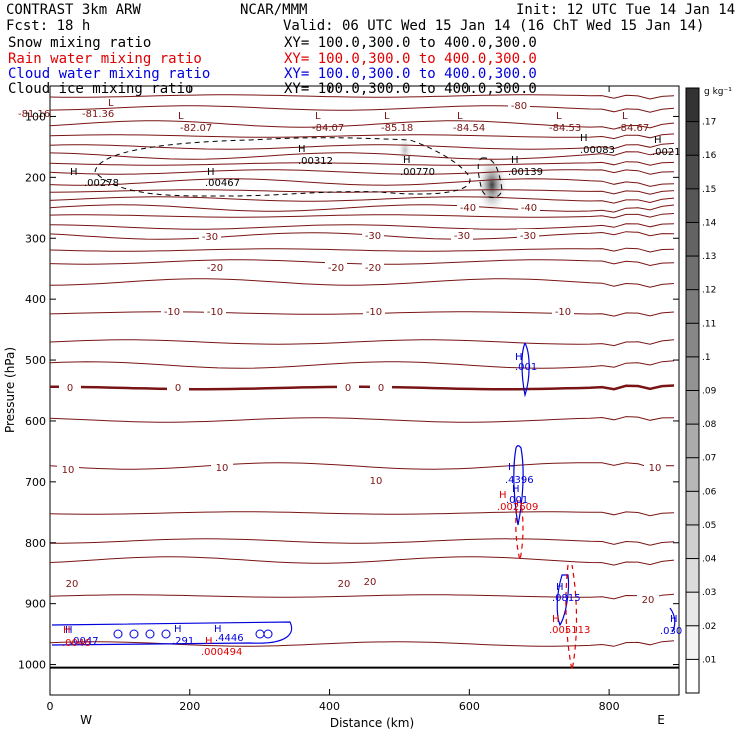  Describe the element at coordinates (565, 128) in the screenshot. I see `low-value-label: -84.53` at that location.